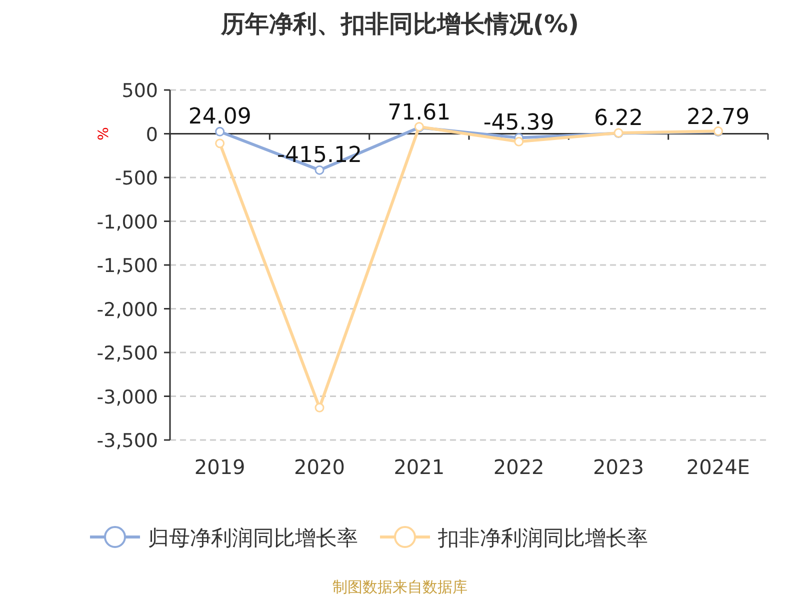 The height and width of the screenshot is (600, 800). What do you see at coordinates (127, 441) in the screenshot?
I see `y-tick-label: -3,500` at bounding box center [127, 441].